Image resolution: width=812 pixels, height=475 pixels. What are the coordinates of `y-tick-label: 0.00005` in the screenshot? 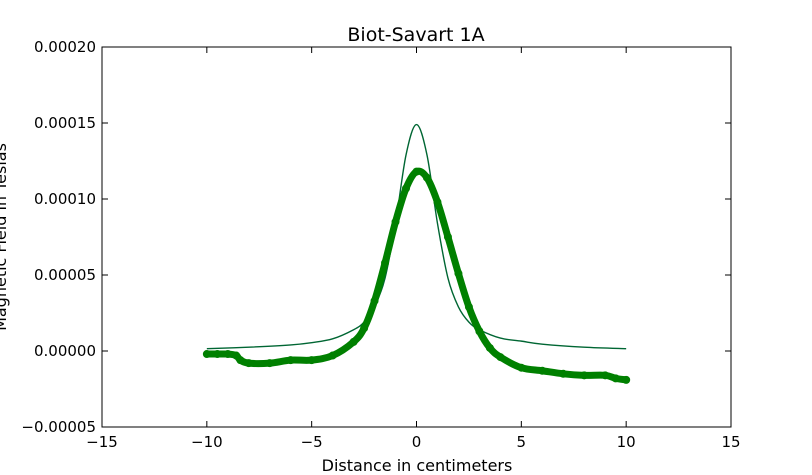 It's located at (65, 275).